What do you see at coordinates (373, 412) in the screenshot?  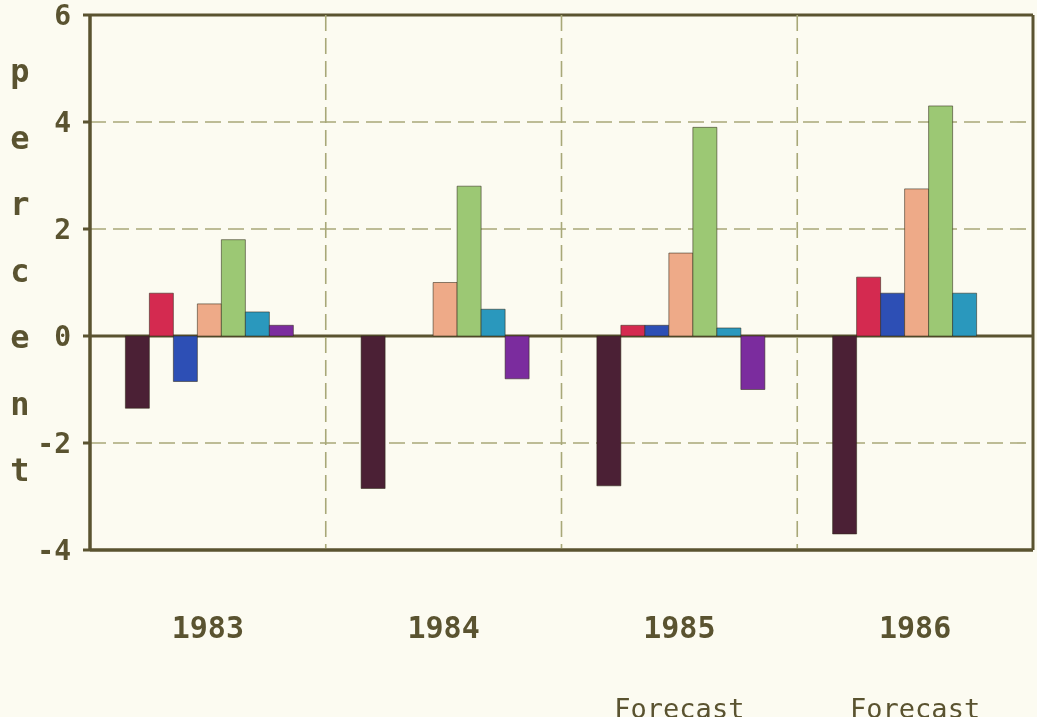 I see `bar` at bounding box center [373, 412].